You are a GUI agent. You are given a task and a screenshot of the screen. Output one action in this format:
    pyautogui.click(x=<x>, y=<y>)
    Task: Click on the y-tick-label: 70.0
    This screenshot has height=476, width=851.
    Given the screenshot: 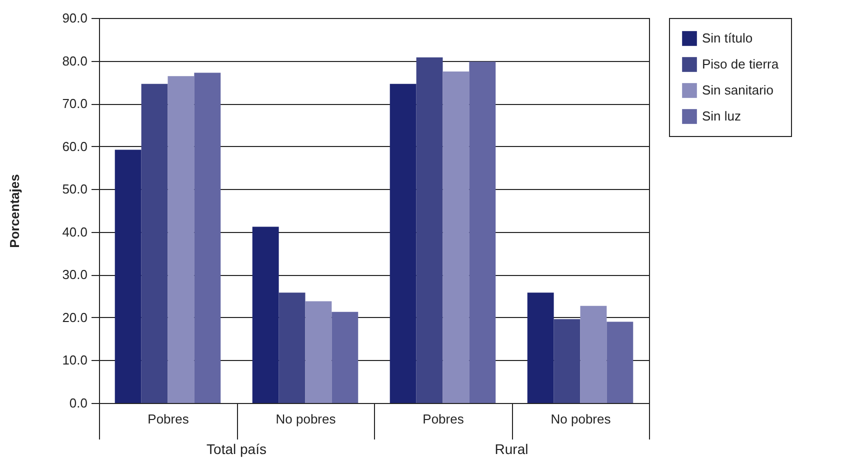 What is the action you would take?
    pyautogui.click(x=75, y=104)
    